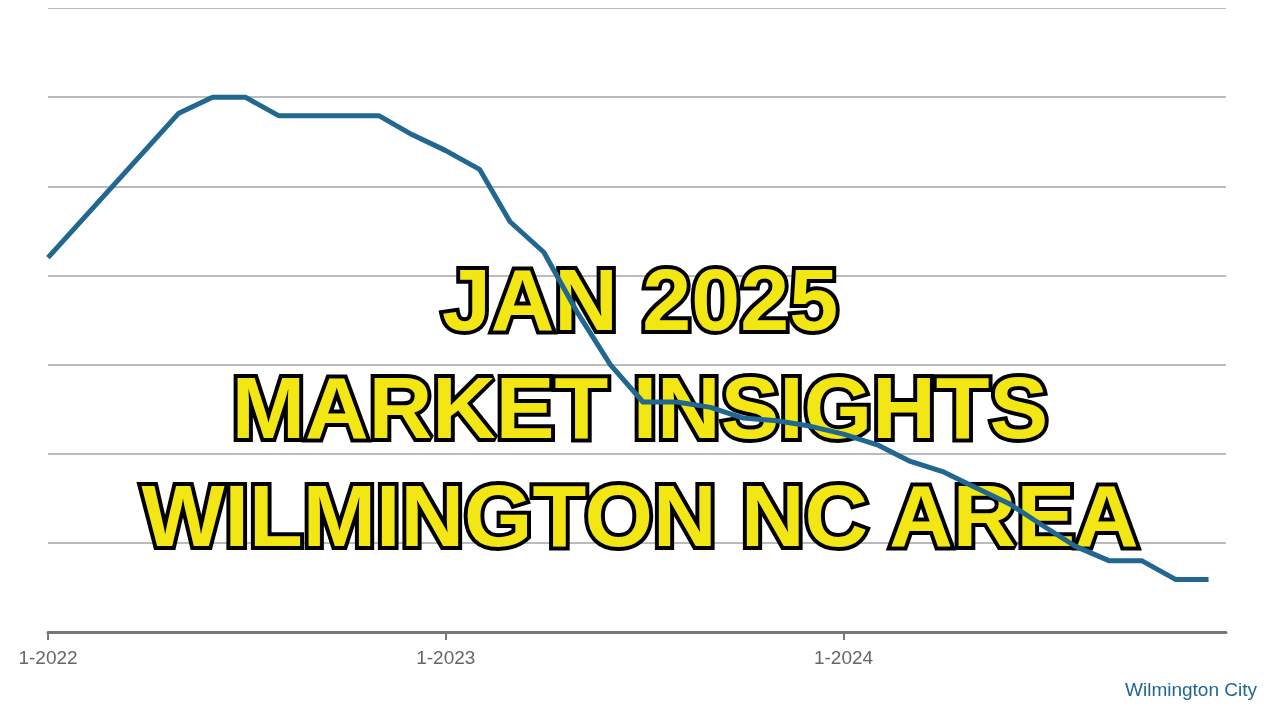 The image size is (1280, 720). What do you see at coordinates (48, 657) in the screenshot?
I see `x-tick-label: 1-2022` at bounding box center [48, 657].